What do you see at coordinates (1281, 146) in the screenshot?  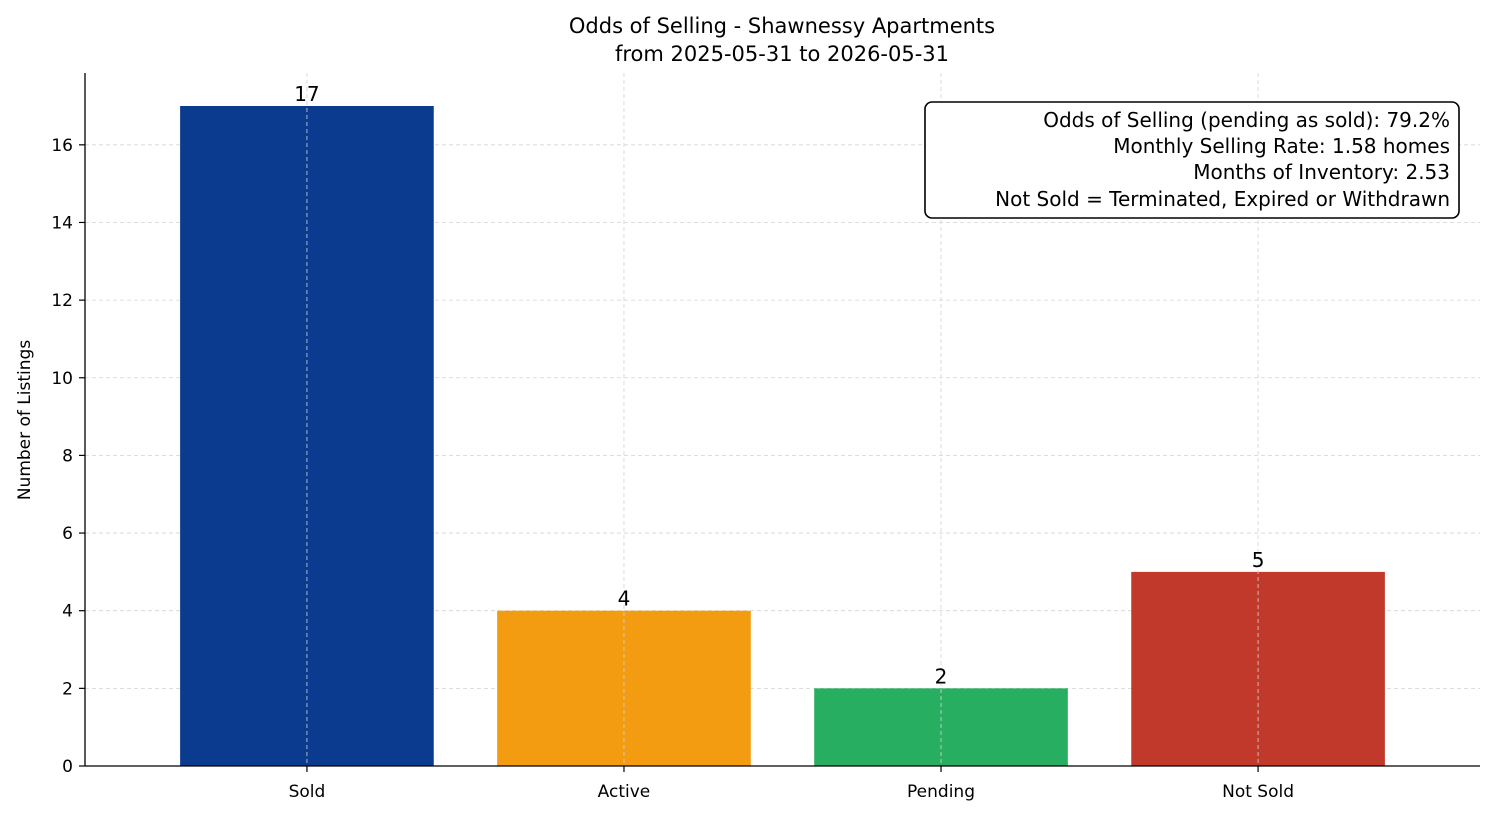 I see `annotation-selling-rate: Monthly Selling Rate: 1.58 homes` at bounding box center [1281, 146].